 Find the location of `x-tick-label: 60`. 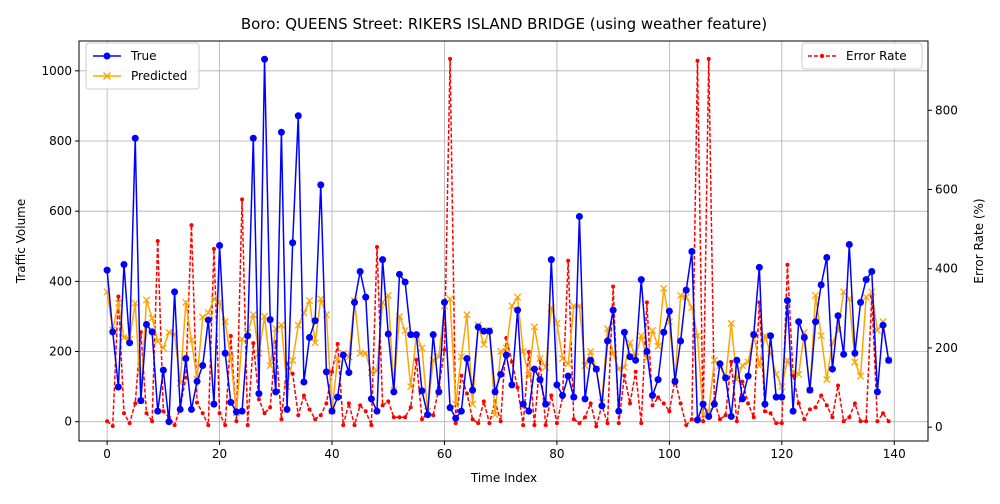

x-tick-label: 60 is located at coordinates (444, 454).